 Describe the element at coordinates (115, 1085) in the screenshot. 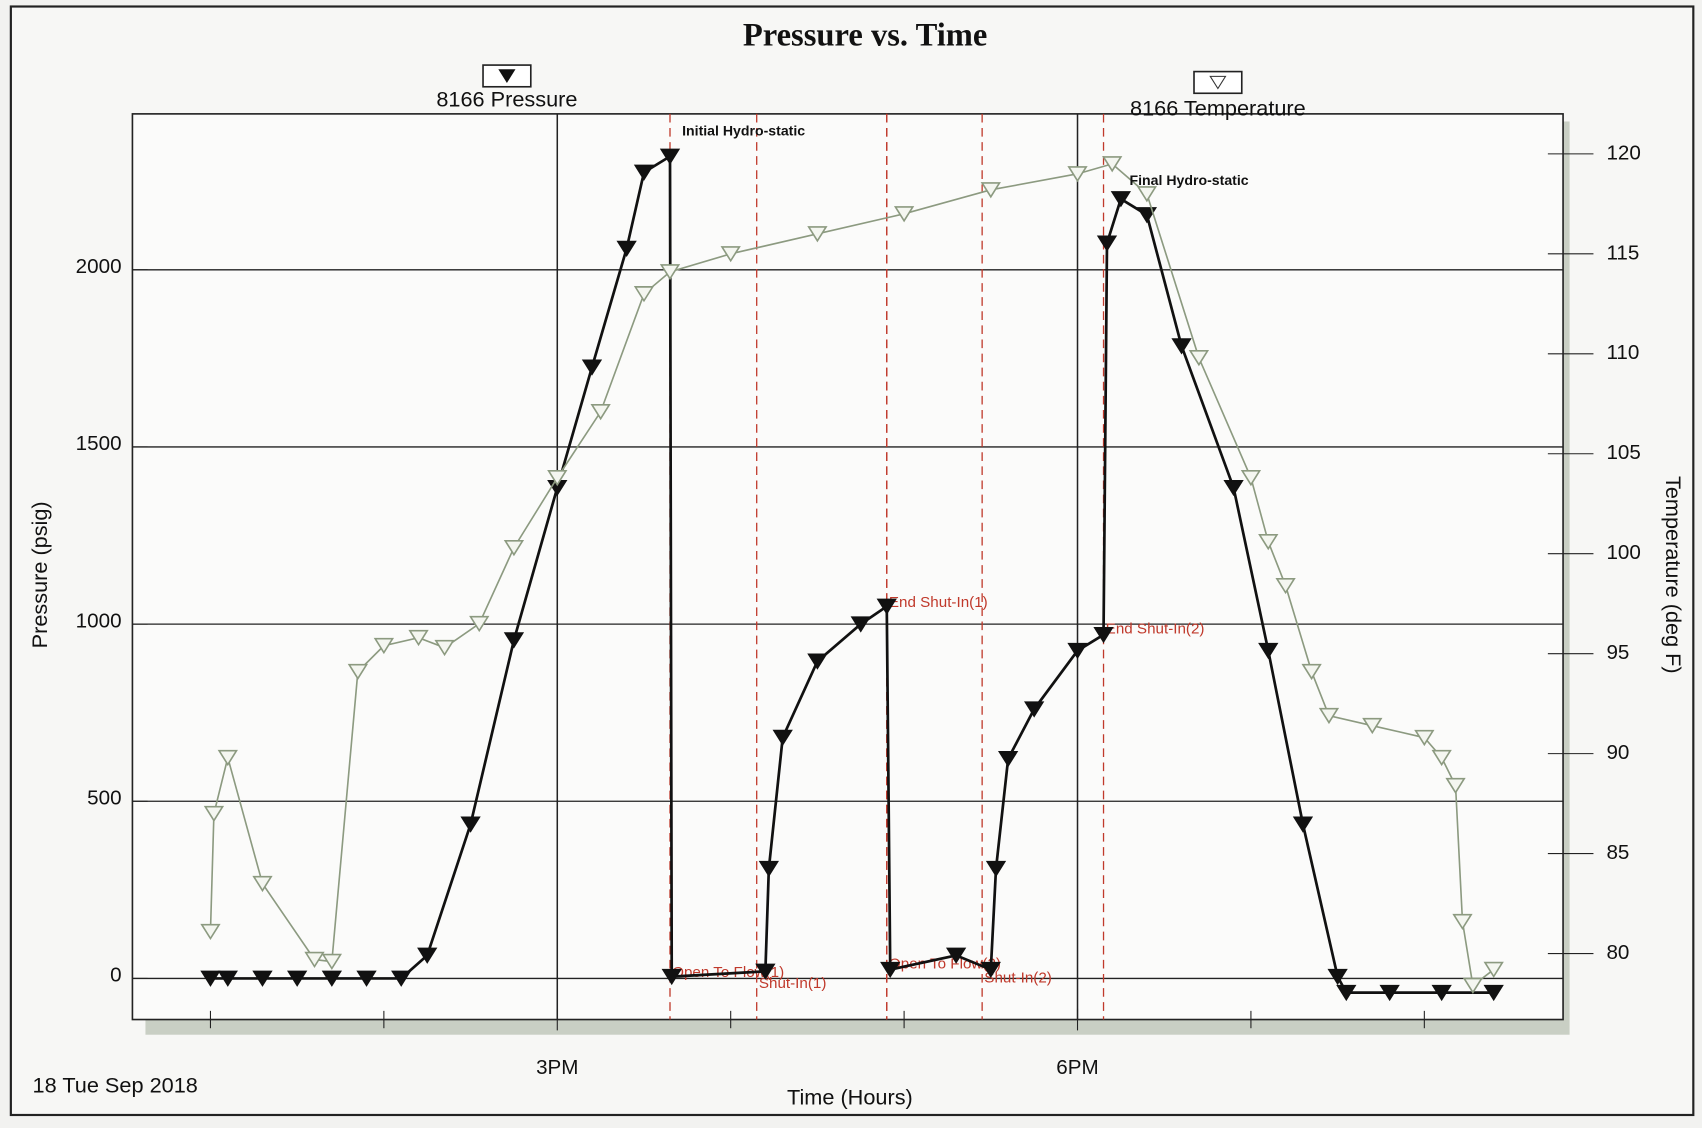

I see `date-label: 18 Tue Sep 2018` at that location.